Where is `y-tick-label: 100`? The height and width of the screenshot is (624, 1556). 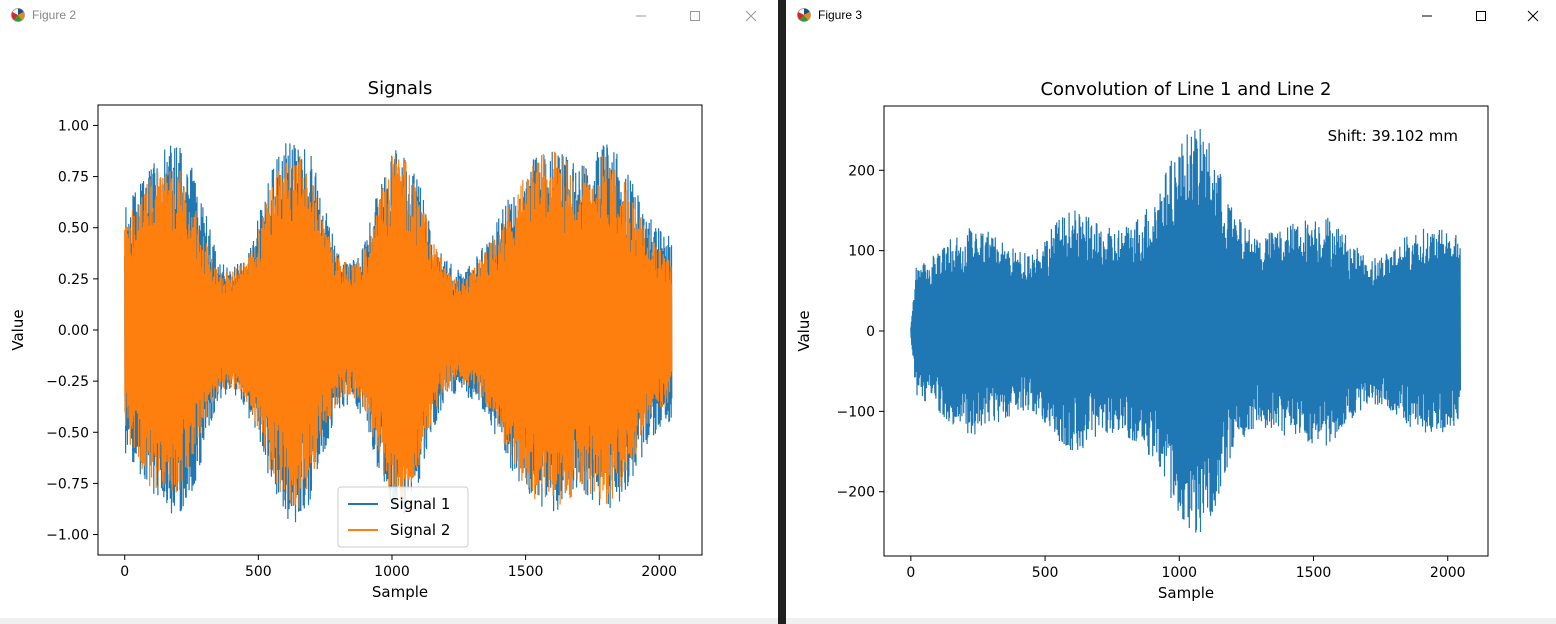 y-tick-label: 100 is located at coordinates (861, 252).